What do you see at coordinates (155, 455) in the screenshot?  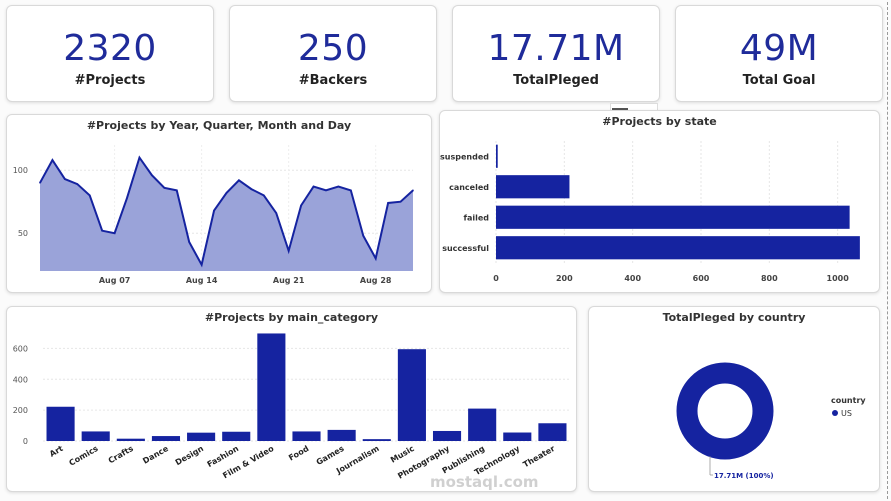 I see `x-tick-label: Dance` at bounding box center [155, 455].